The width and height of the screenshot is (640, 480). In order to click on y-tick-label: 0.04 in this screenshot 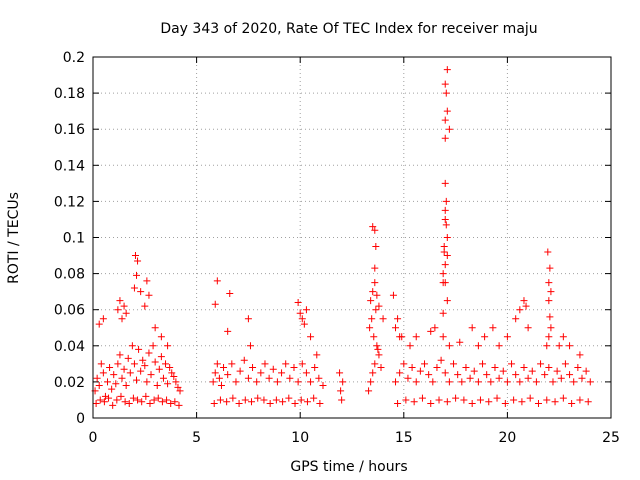, I will do `click(69, 347)`.